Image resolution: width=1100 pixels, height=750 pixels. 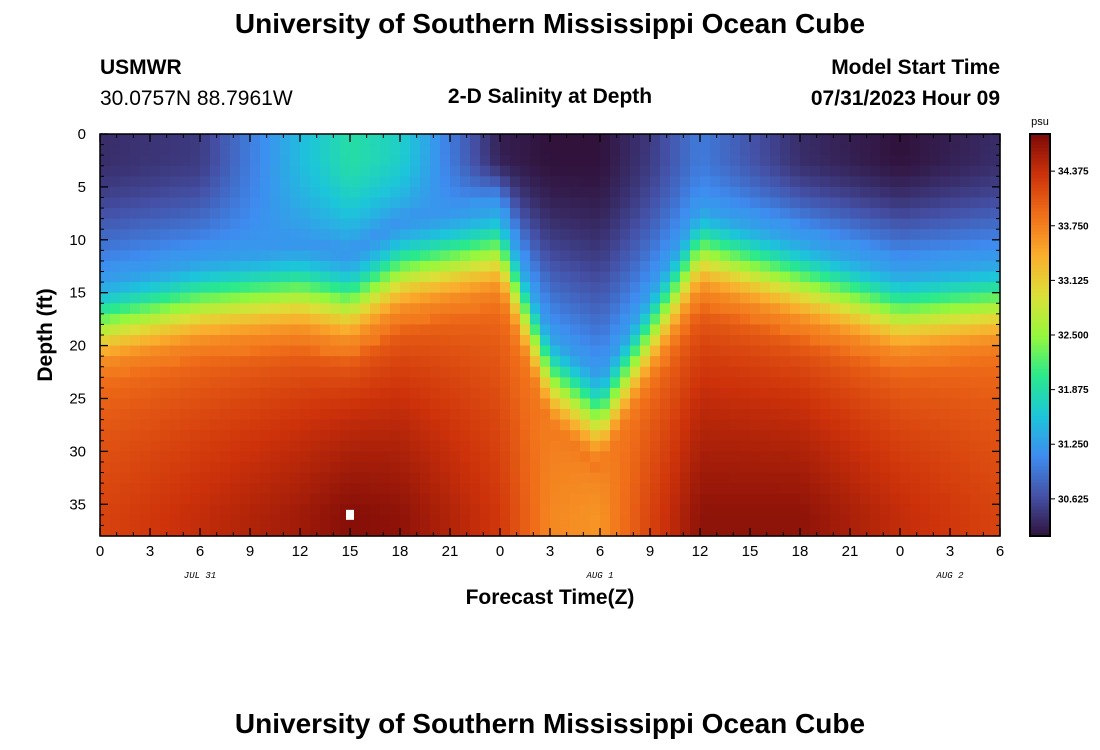 What do you see at coordinates (949, 576) in the screenshot?
I see `date-label: AUG 2` at bounding box center [949, 576].